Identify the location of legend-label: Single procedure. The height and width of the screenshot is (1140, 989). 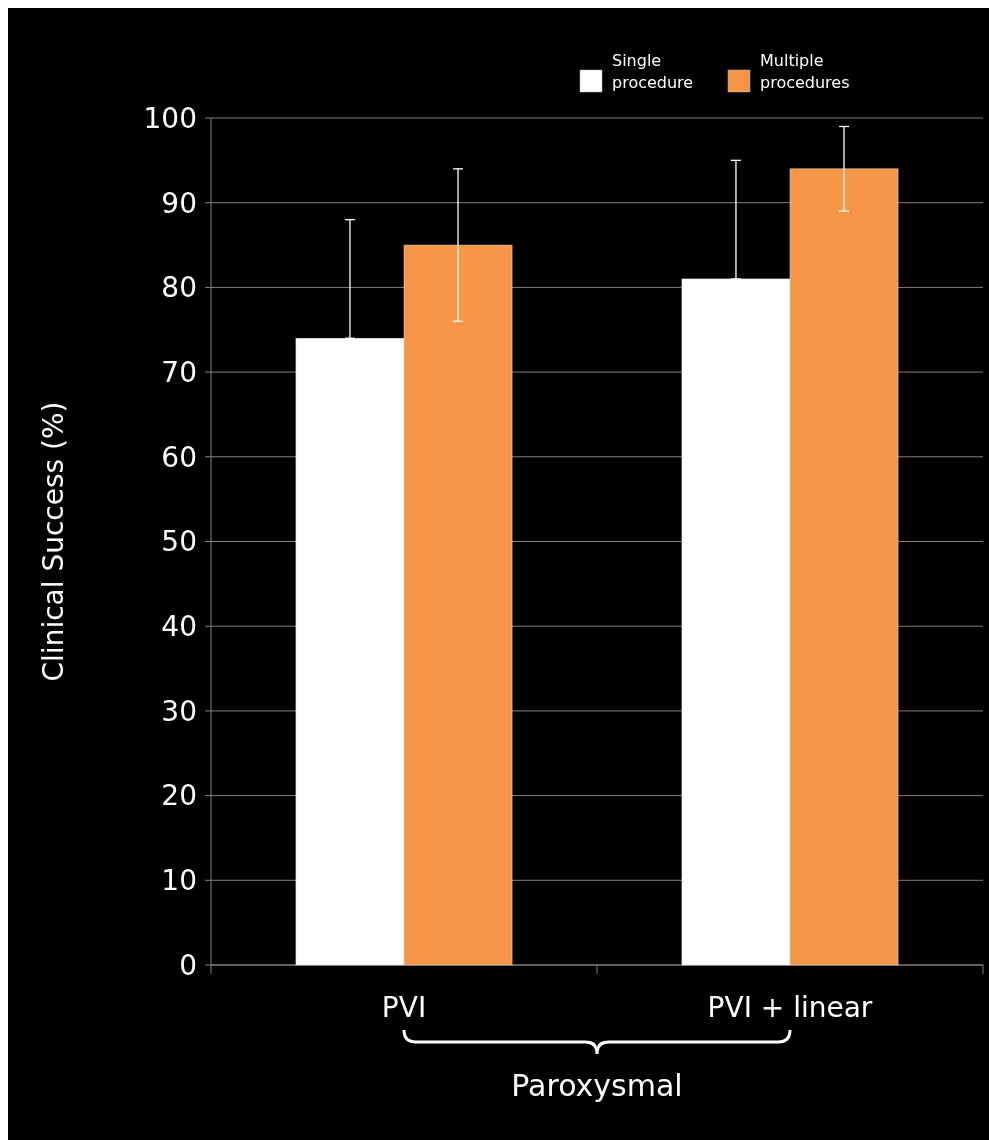
(653, 71).